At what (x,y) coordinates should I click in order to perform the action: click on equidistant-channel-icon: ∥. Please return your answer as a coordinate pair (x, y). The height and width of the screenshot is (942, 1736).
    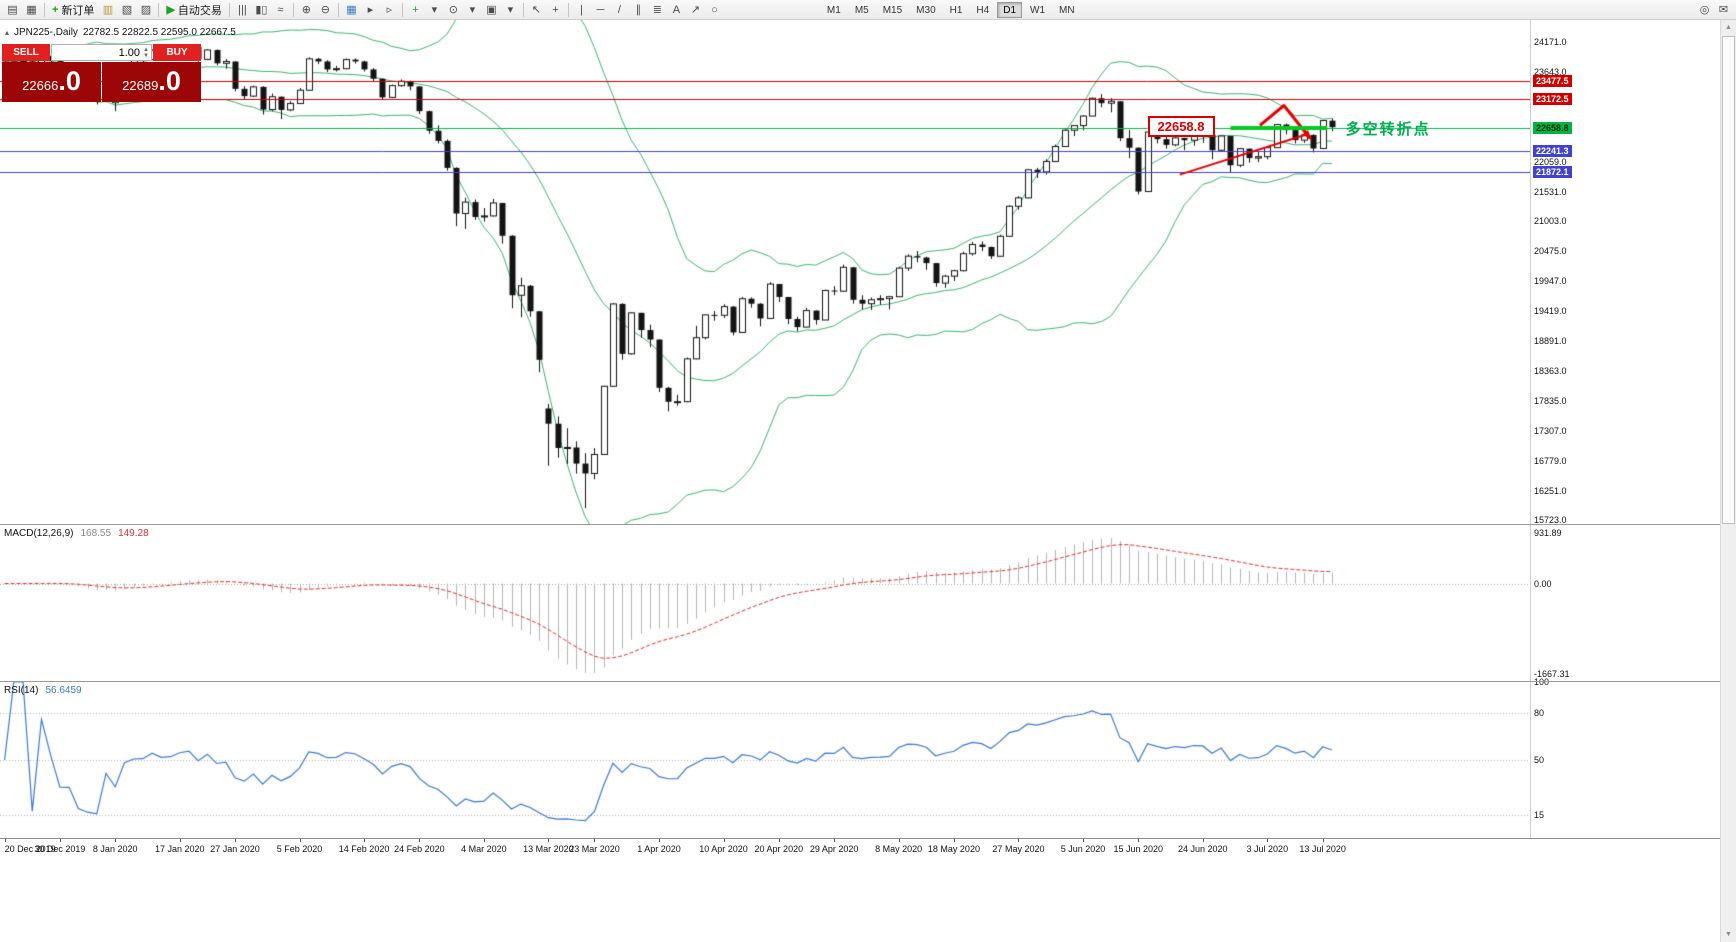
    Looking at the image, I should click on (638, 10).